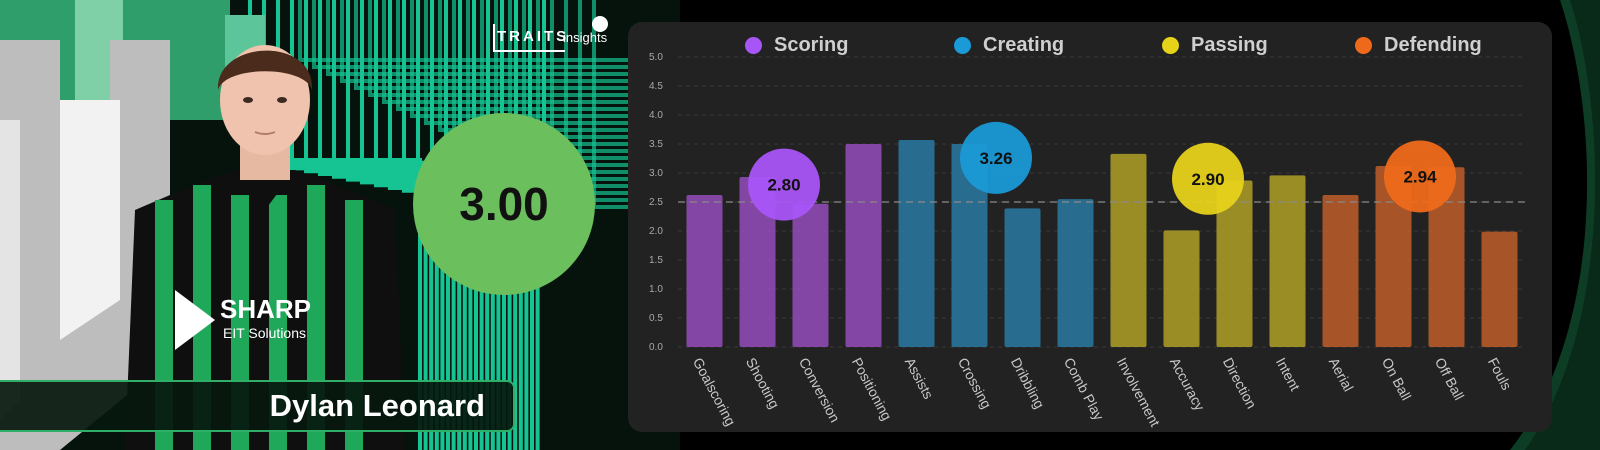 This screenshot has height=450, width=1600. I want to click on x-tick-label: Positioning, so click(872, 389).